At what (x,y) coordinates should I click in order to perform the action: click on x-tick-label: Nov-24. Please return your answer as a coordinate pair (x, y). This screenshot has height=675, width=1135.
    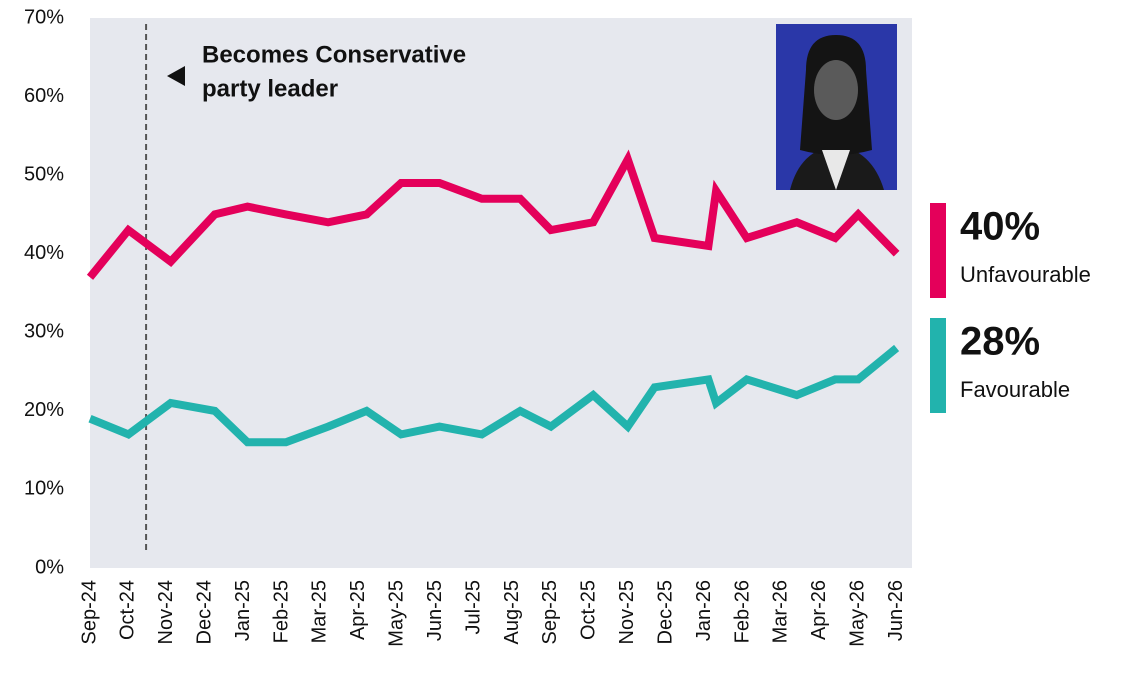
    Looking at the image, I should click on (166, 612).